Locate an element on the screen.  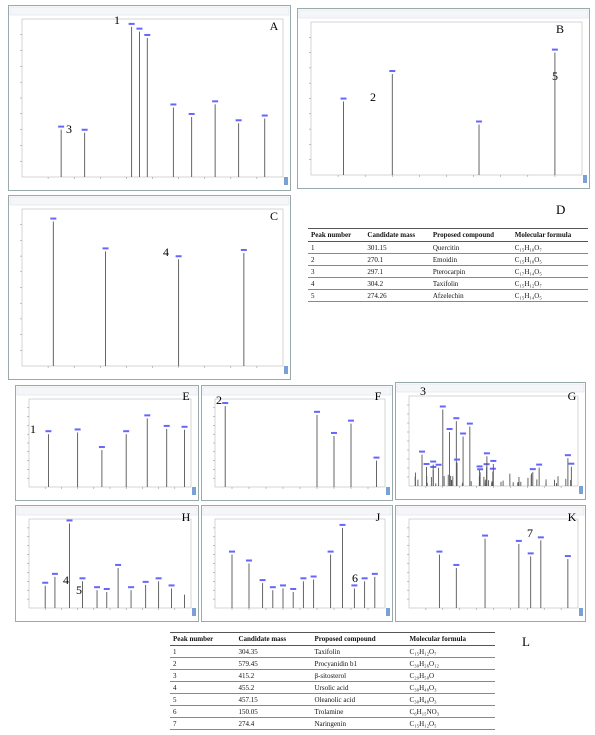
table-cell: Naringenin is located at coordinates (359, 723).